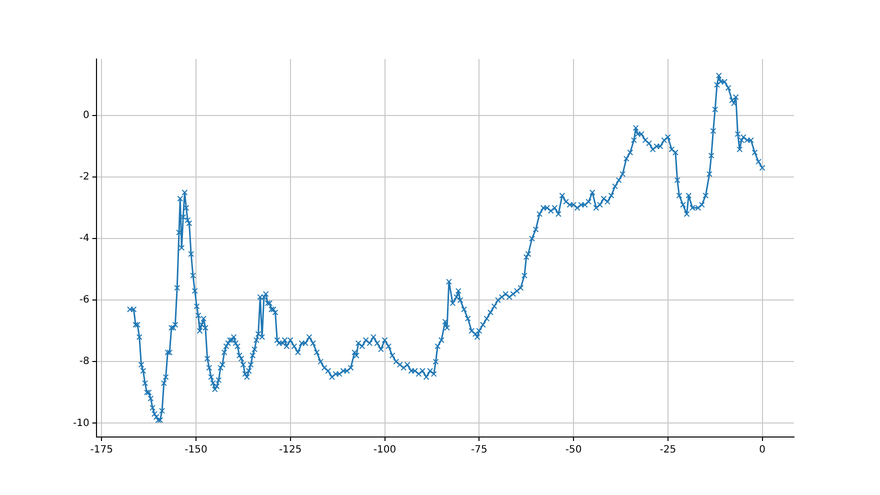 Image resolution: width=880 pixels, height=495 pixels. I want to click on x-tick-label: -50, so click(573, 450).